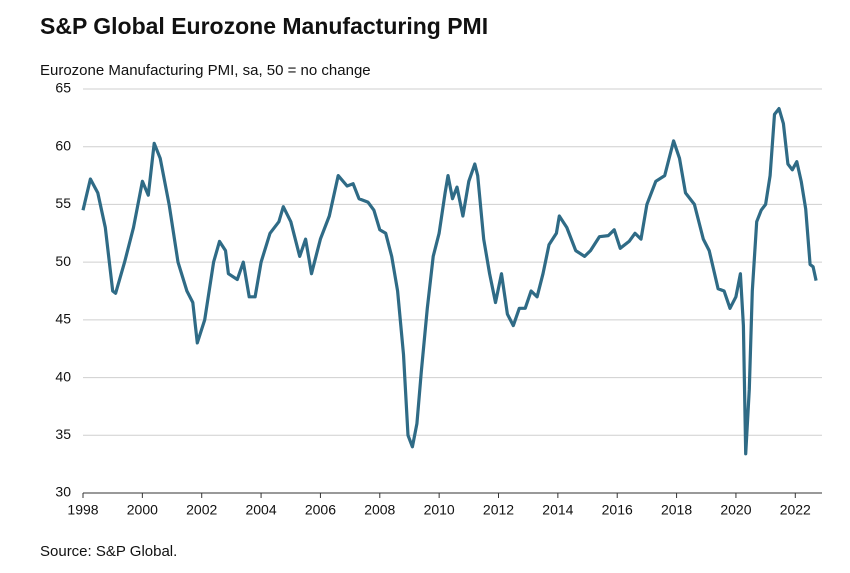  What do you see at coordinates (260, 510) in the screenshot?
I see `x-tick-label: 2004` at bounding box center [260, 510].